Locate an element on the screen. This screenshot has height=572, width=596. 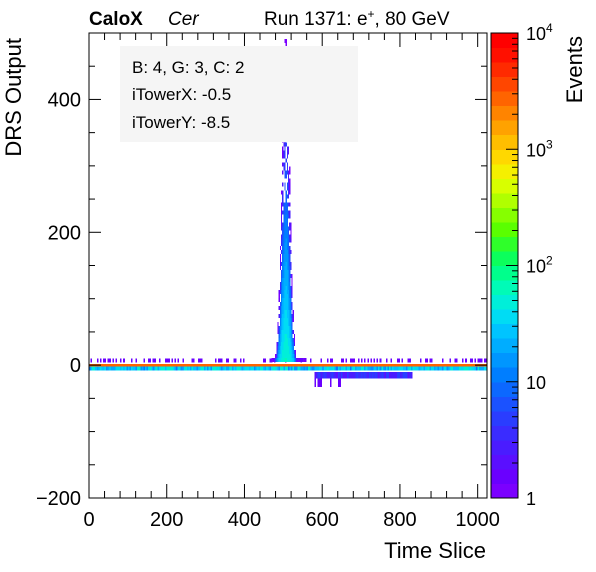
y-tick-label: 200 is located at coordinates (64, 233).